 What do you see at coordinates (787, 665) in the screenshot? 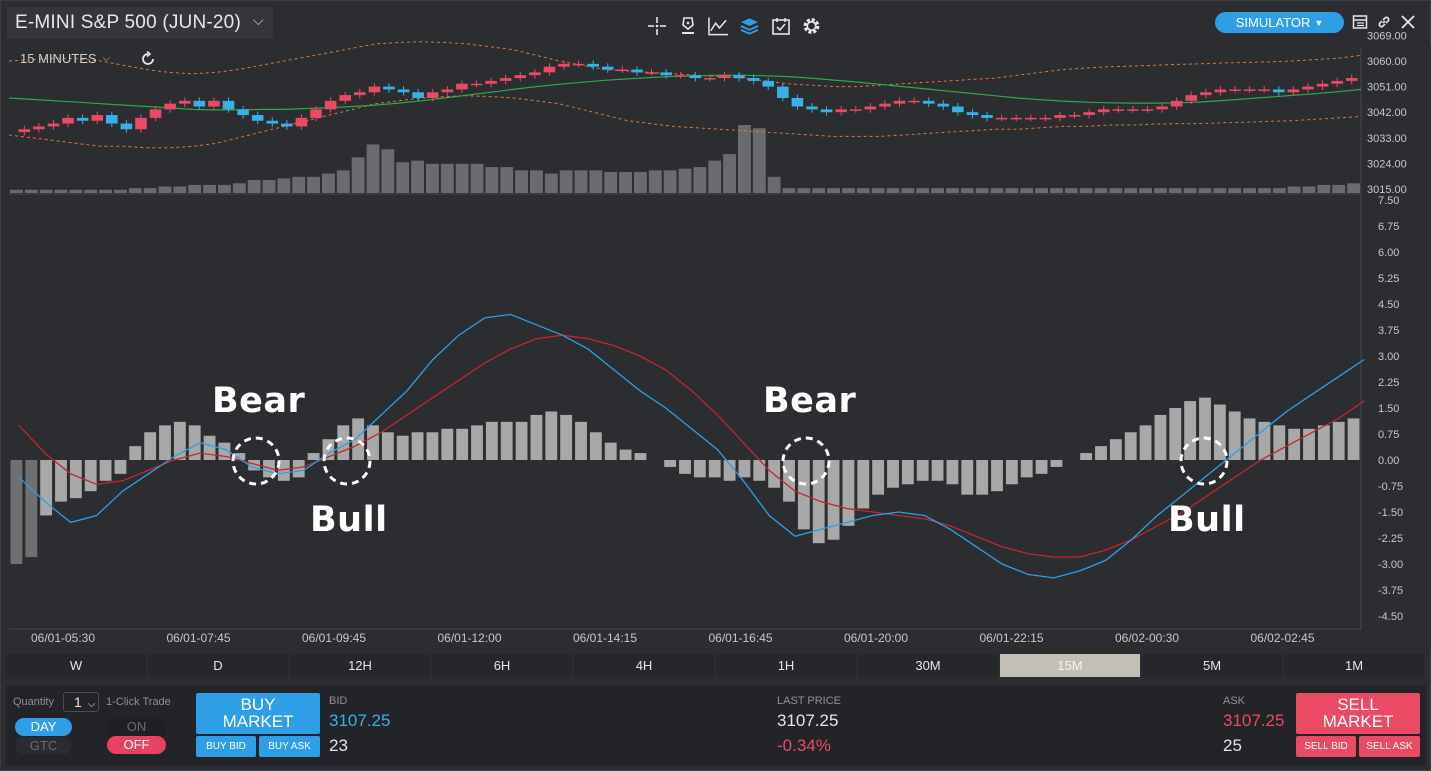
I see `timeframe-1h: 1H` at bounding box center [787, 665].